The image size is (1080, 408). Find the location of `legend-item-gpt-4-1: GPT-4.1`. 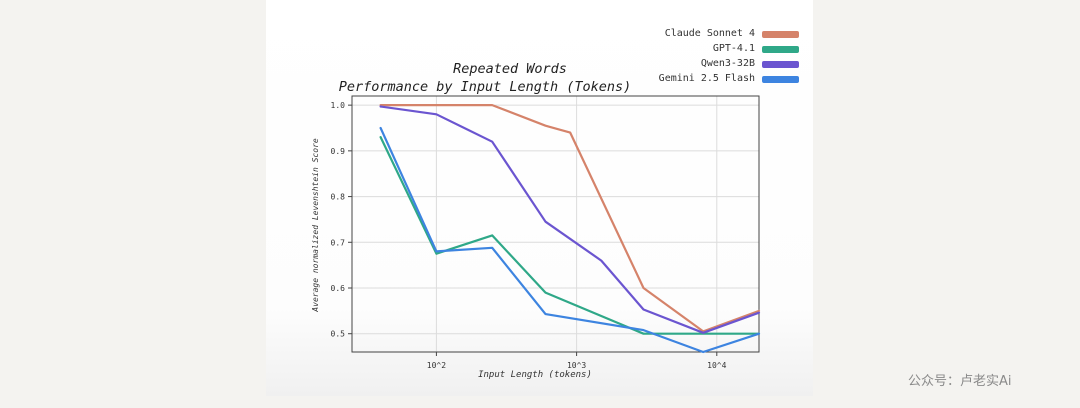

legend-item-gpt-4-1: GPT-4.1 is located at coordinates (722, 50).